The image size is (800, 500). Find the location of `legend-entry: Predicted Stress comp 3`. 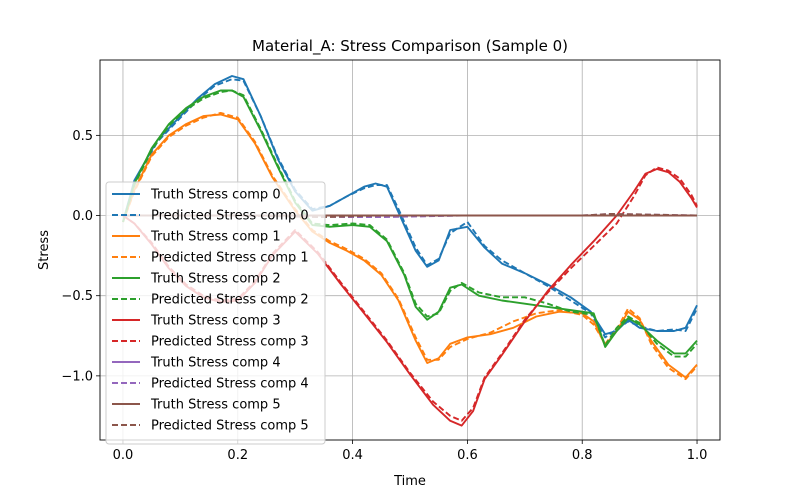

legend-entry: Predicted Stress comp 3 is located at coordinates (230, 342).